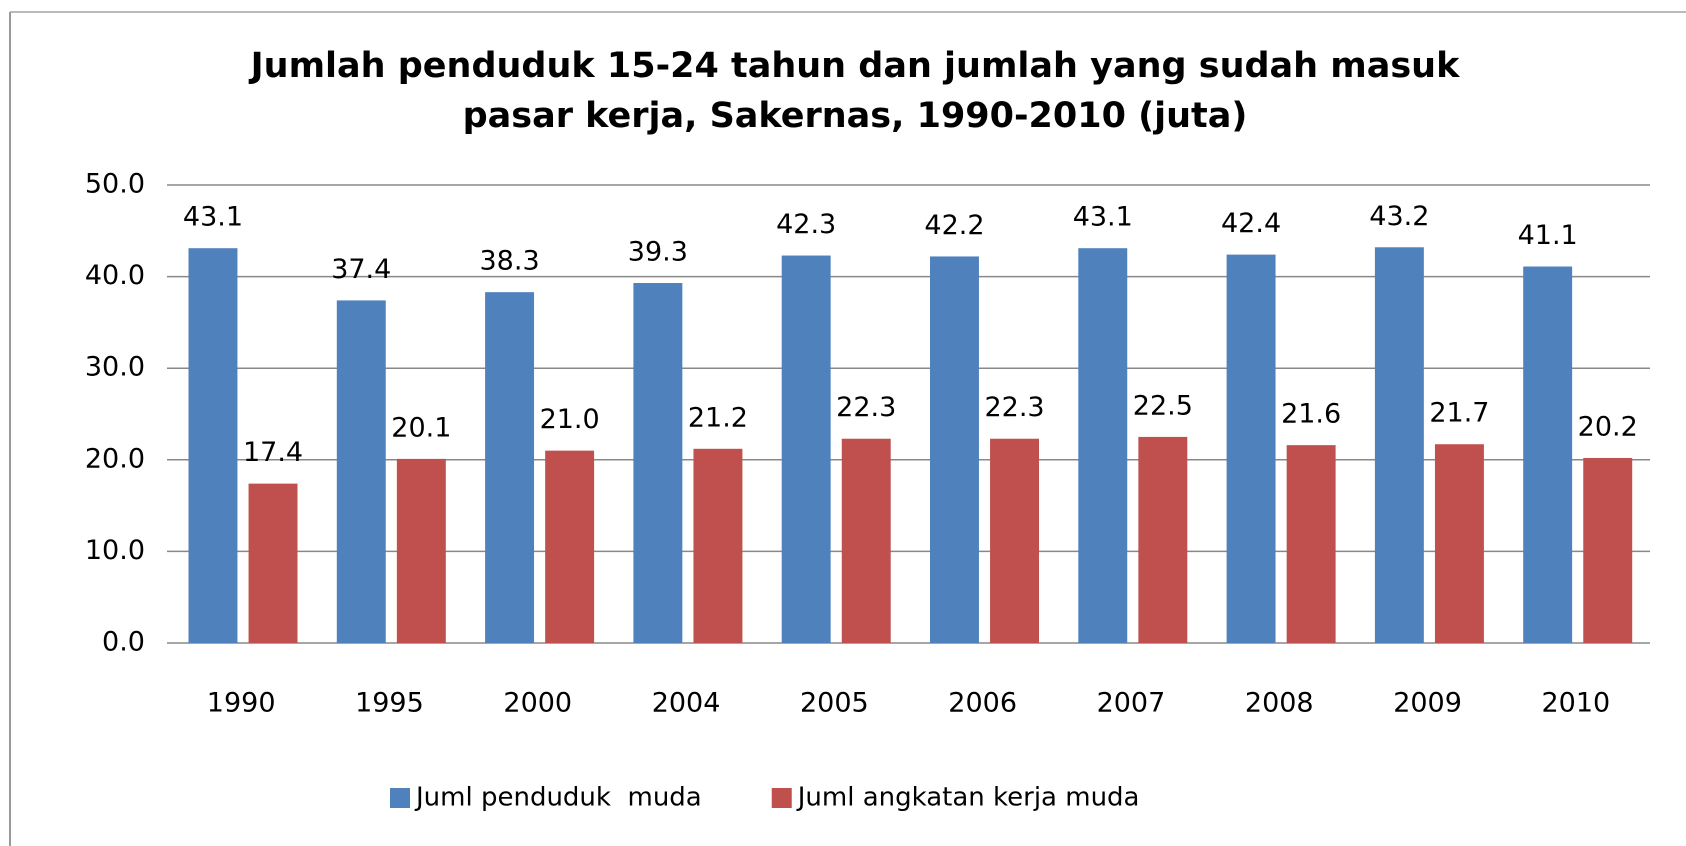 Image resolution: width=1686 pixels, height=846 pixels. What do you see at coordinates (1459, 413) in the screenshot?
I see `value-label: 21.7` at bounding box center [1459, 413].